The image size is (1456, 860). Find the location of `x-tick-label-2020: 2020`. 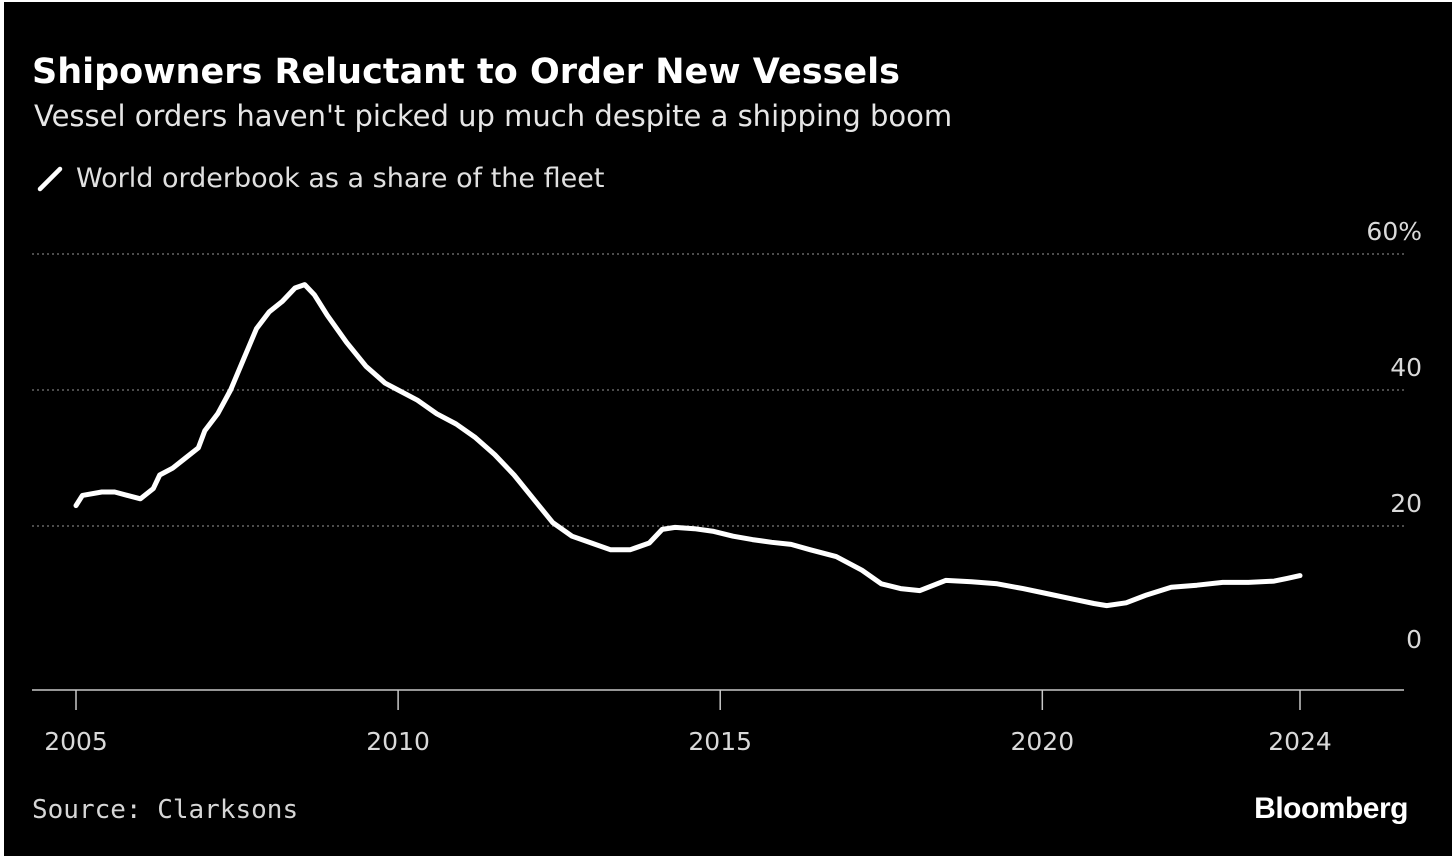

x-tick-label-2020: 2020 is located at coordinates (1043, 741).